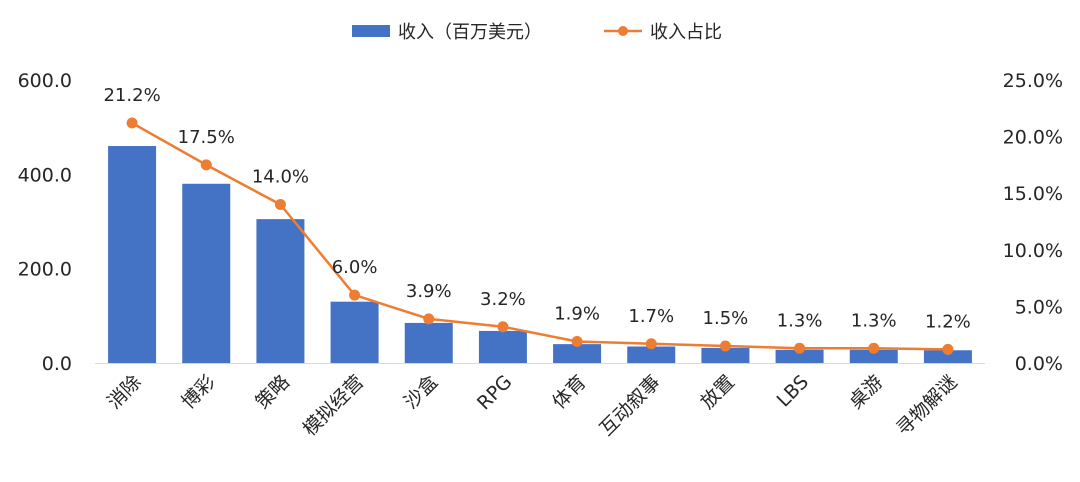  Describe the element at coordinates (45, 81) in the screenshot. I see `y-left-tick-label: 600.0` at that location.